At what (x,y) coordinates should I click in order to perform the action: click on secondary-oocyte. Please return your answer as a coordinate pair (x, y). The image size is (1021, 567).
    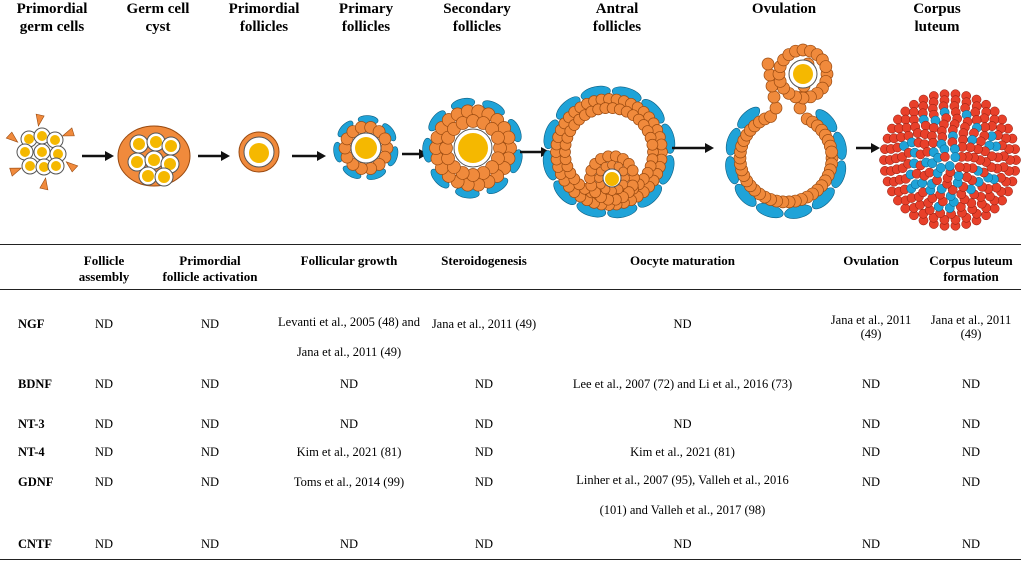
    Looking at the image, I should click on (473, 148).